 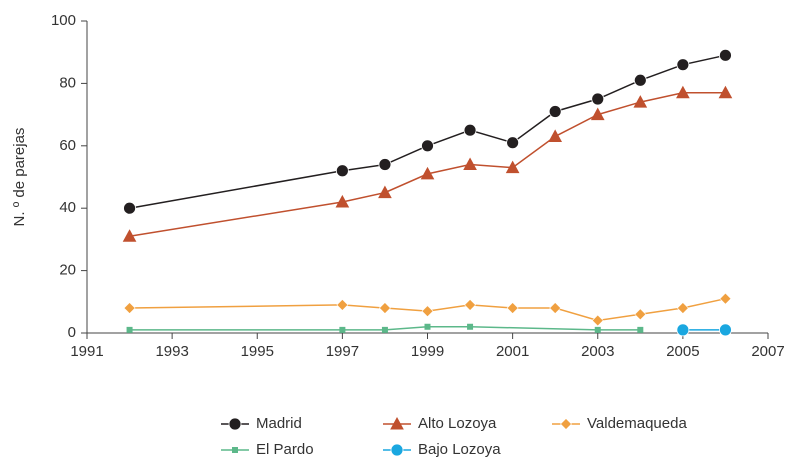 What do you see at coordinates (427, 351) in the screenshot?
I see `x-tick-label: 1999` at bounding box center [427, 351].